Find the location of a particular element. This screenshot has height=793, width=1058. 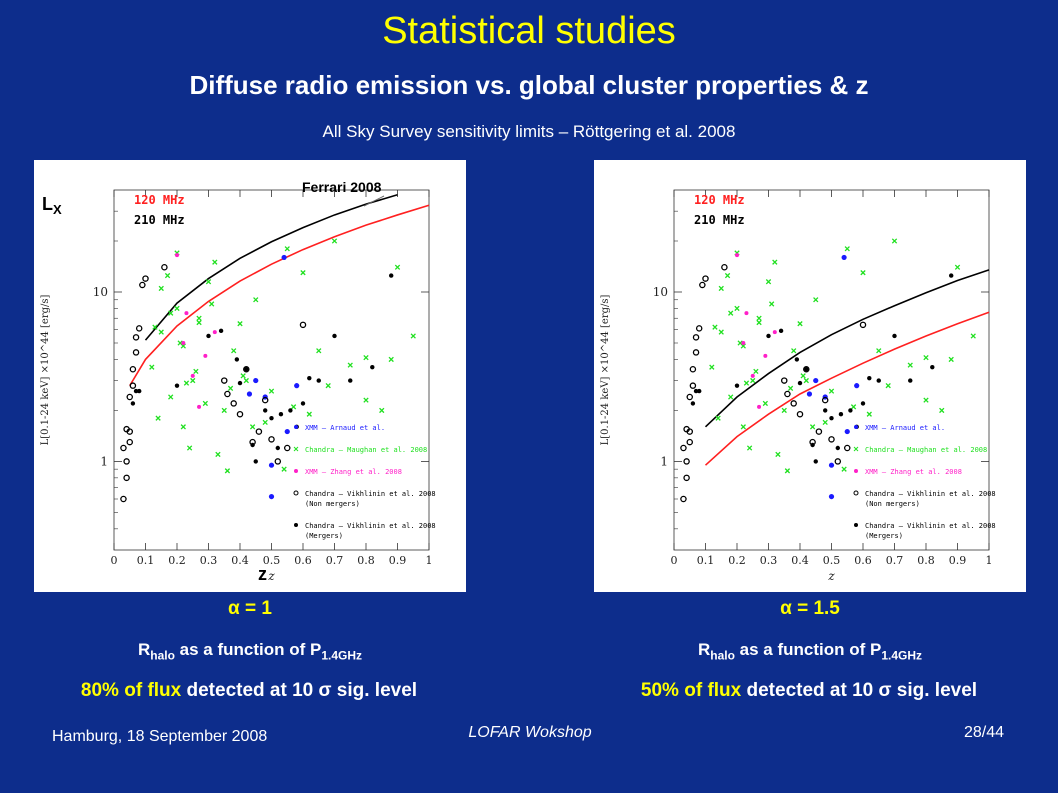

curve-120-mhz is located at coordinates (279, 295).